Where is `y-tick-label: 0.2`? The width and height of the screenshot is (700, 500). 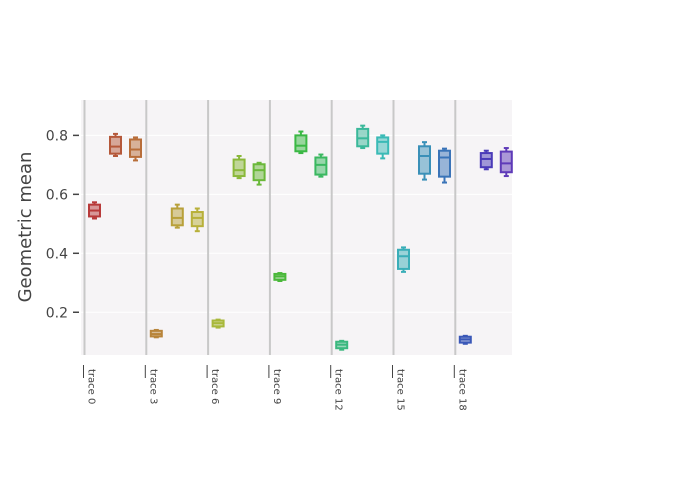
y-tick-label: 0.2 is located at coordinates (57, 313).